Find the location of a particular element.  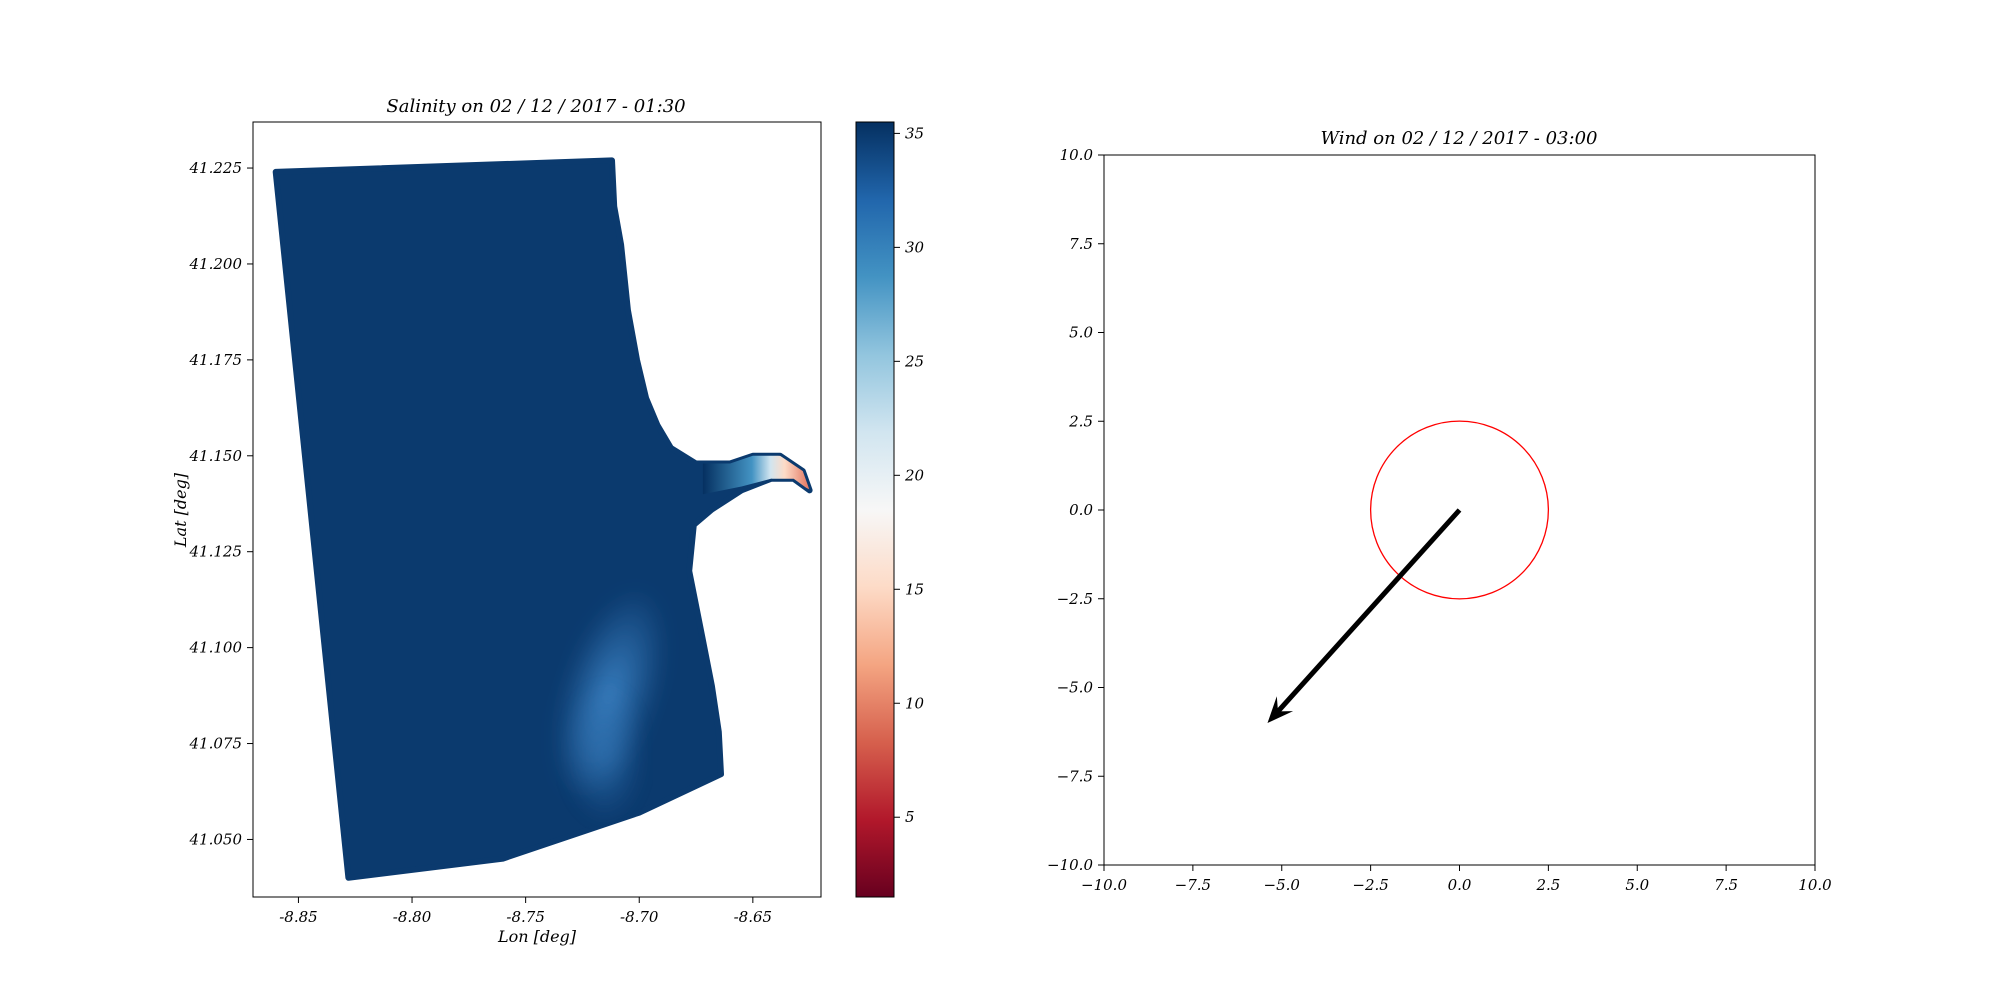

colorbar-ticks: 5 10 15 20 25 30 35 is located at coordinates (909, 475).